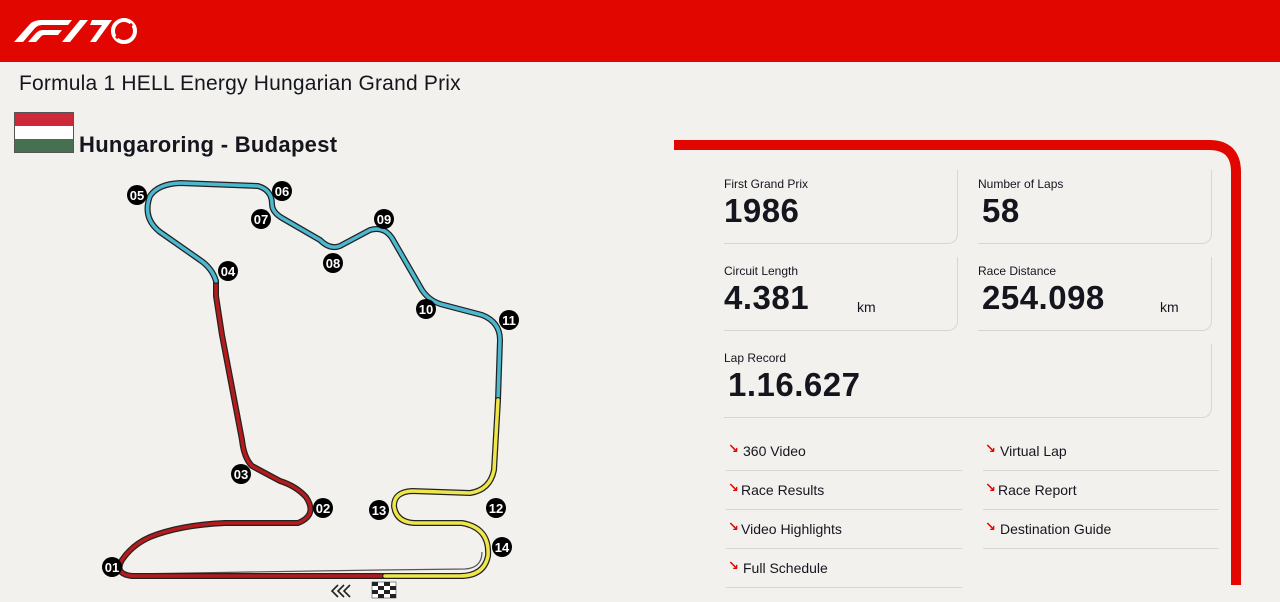  I want to click on corner-09: 09, so click(384, 219).